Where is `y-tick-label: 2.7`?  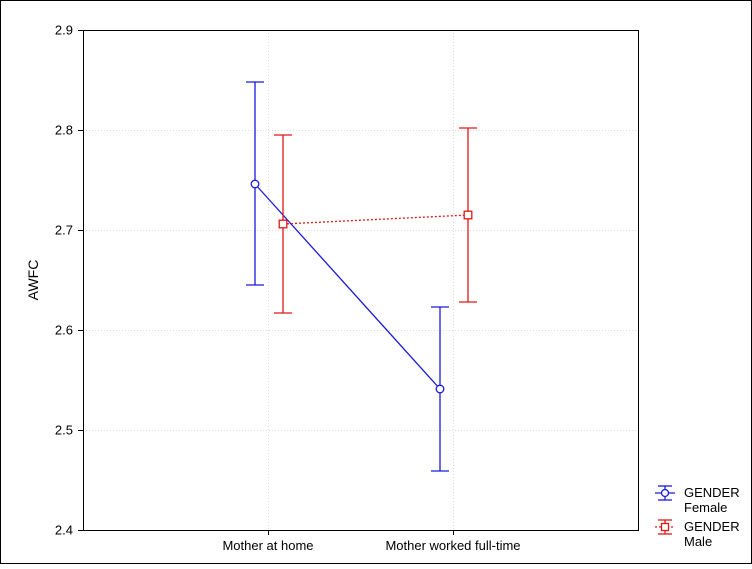
y-tick-label: 2.7 is located at coordinates (64, 230).